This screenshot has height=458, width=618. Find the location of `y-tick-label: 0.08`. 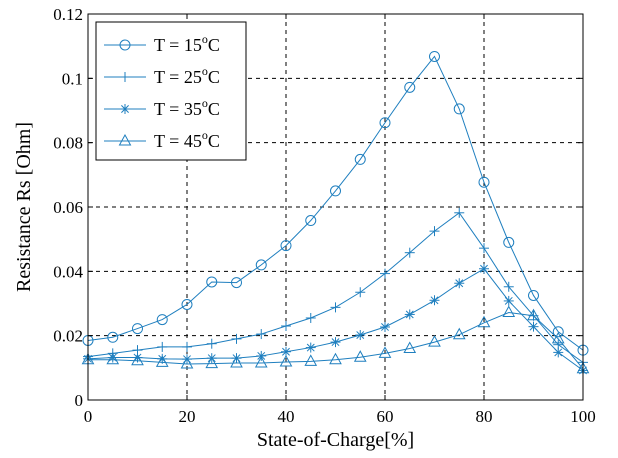

y-tick-label: 0.08 is located at coordinates (68, 143).